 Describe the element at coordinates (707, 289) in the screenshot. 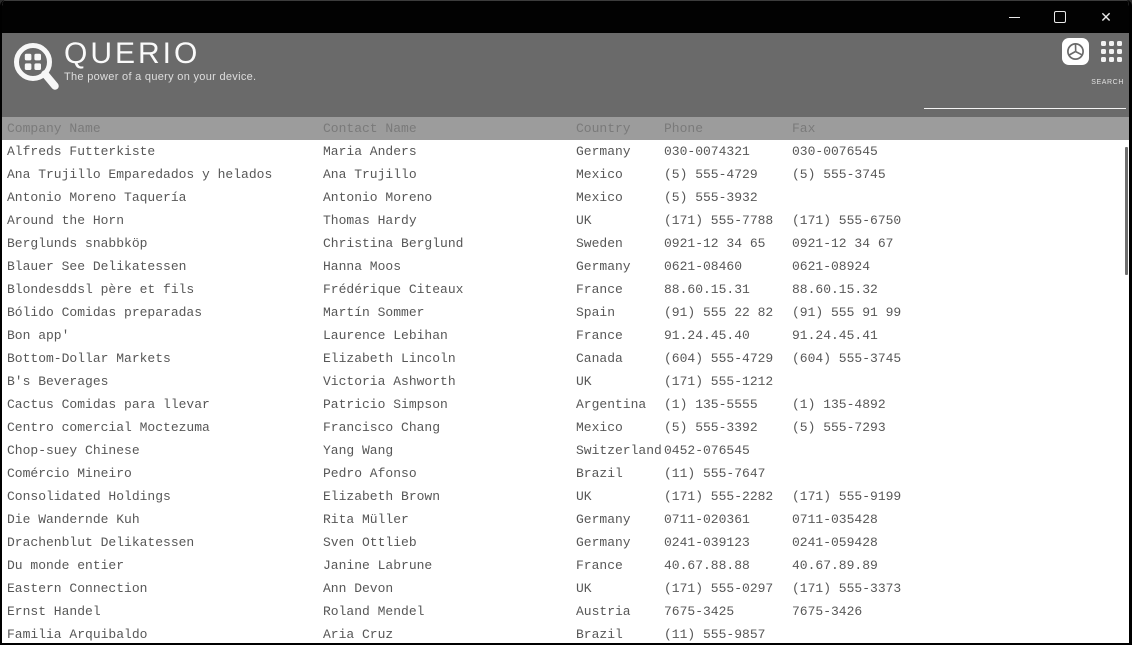

I see `cell-phone: 88.60.15.31` at that location.